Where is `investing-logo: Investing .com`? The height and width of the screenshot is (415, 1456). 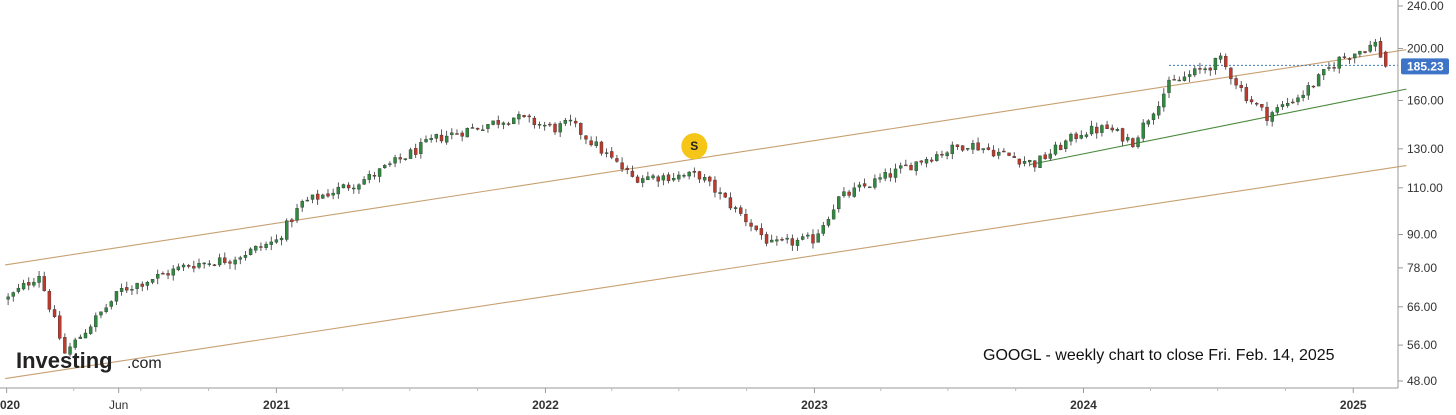 investing-logo: Investing .com is located at coordinates (89, 360).